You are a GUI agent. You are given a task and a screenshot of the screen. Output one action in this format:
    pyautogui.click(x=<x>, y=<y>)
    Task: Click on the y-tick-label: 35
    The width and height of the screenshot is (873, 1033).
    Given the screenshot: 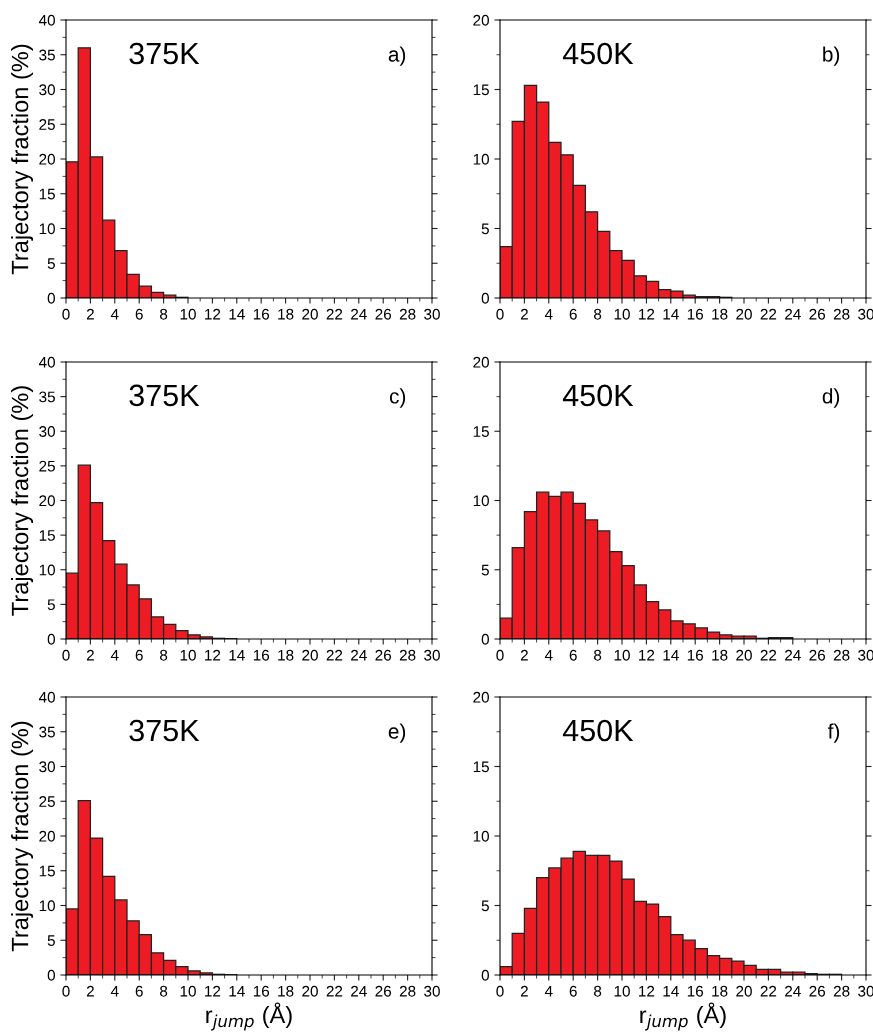 What is the action you would take?
    pyautogui.click(x=47, y=55)
    